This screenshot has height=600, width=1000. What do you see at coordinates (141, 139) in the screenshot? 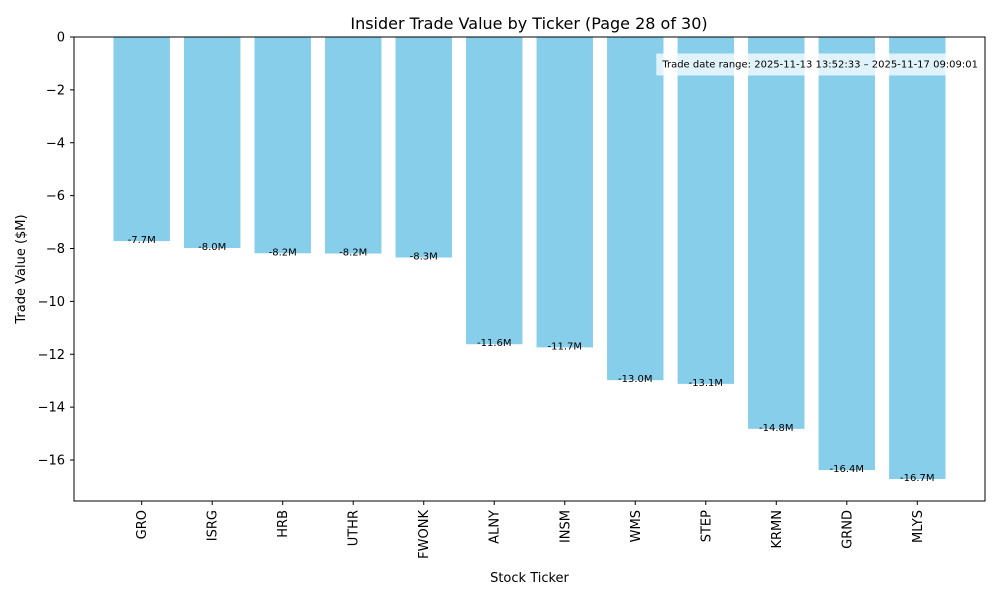
I see `bar-gro` at bounding box center [141, 139].